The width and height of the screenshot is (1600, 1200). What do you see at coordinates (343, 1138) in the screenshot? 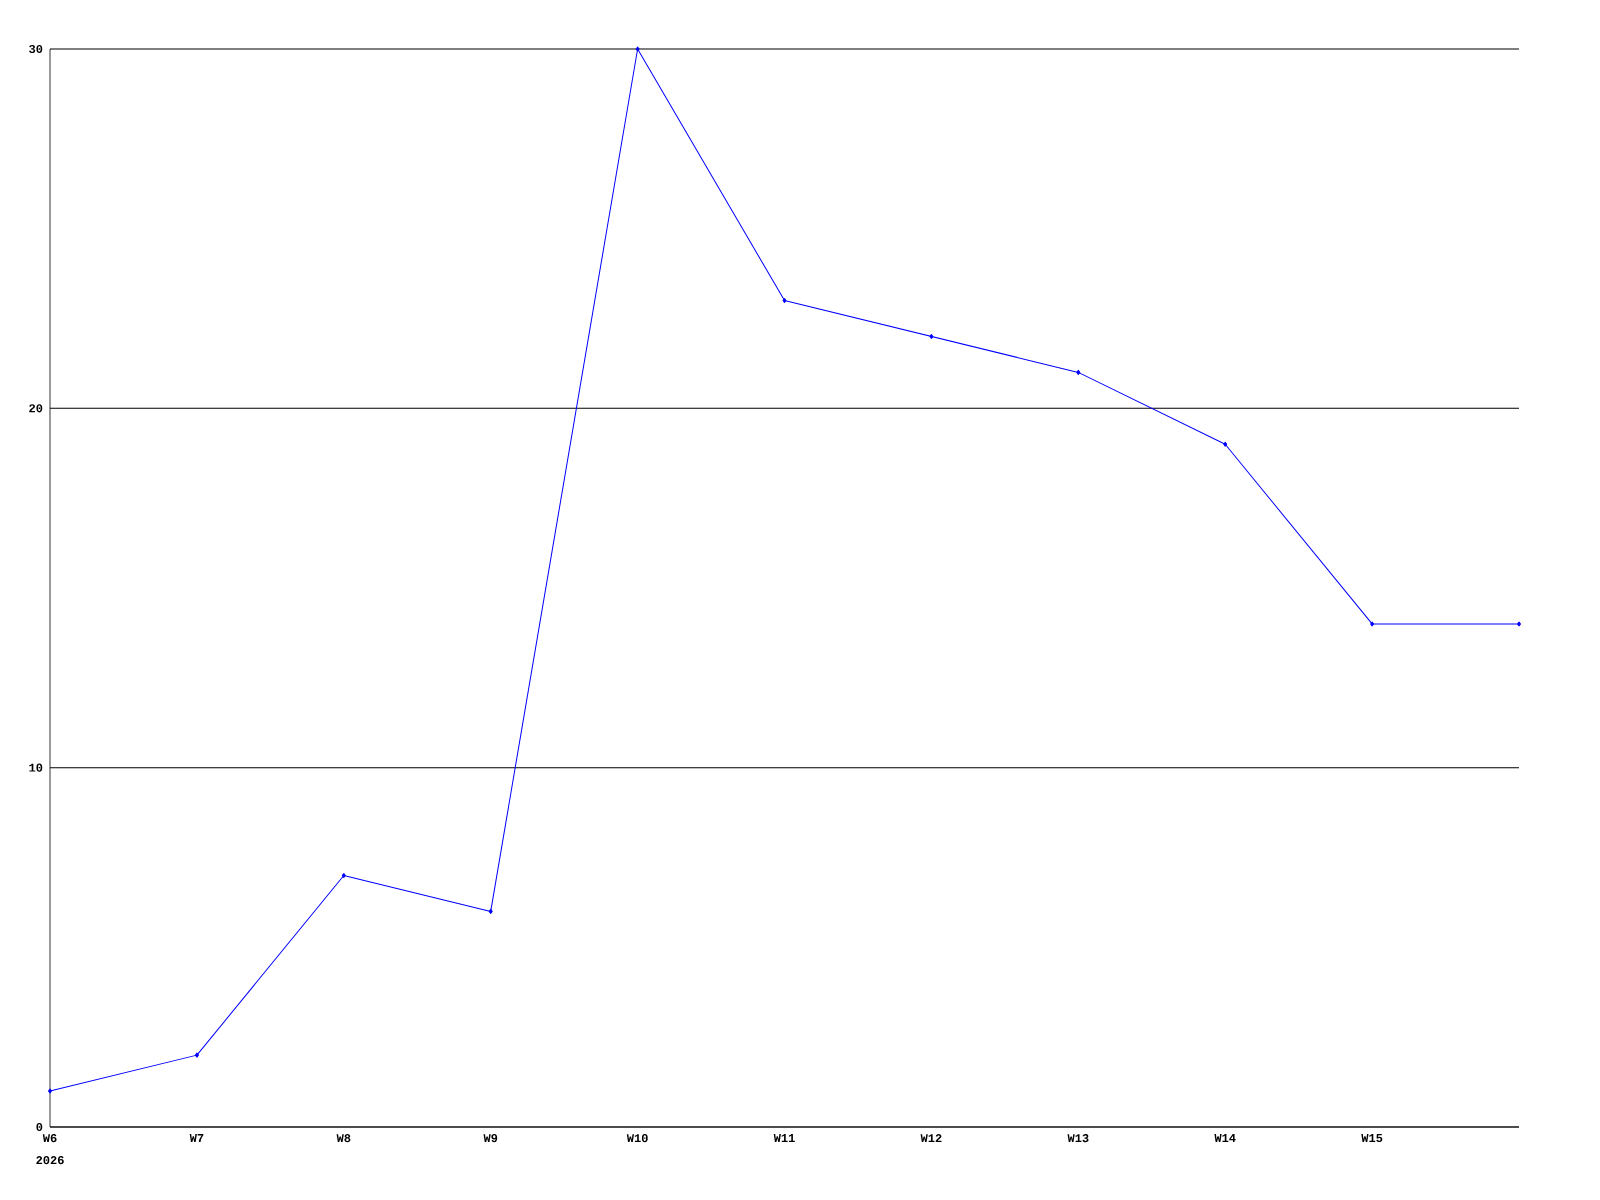
I see `x-tick-label: W8` at bounding box center [343, 1138].